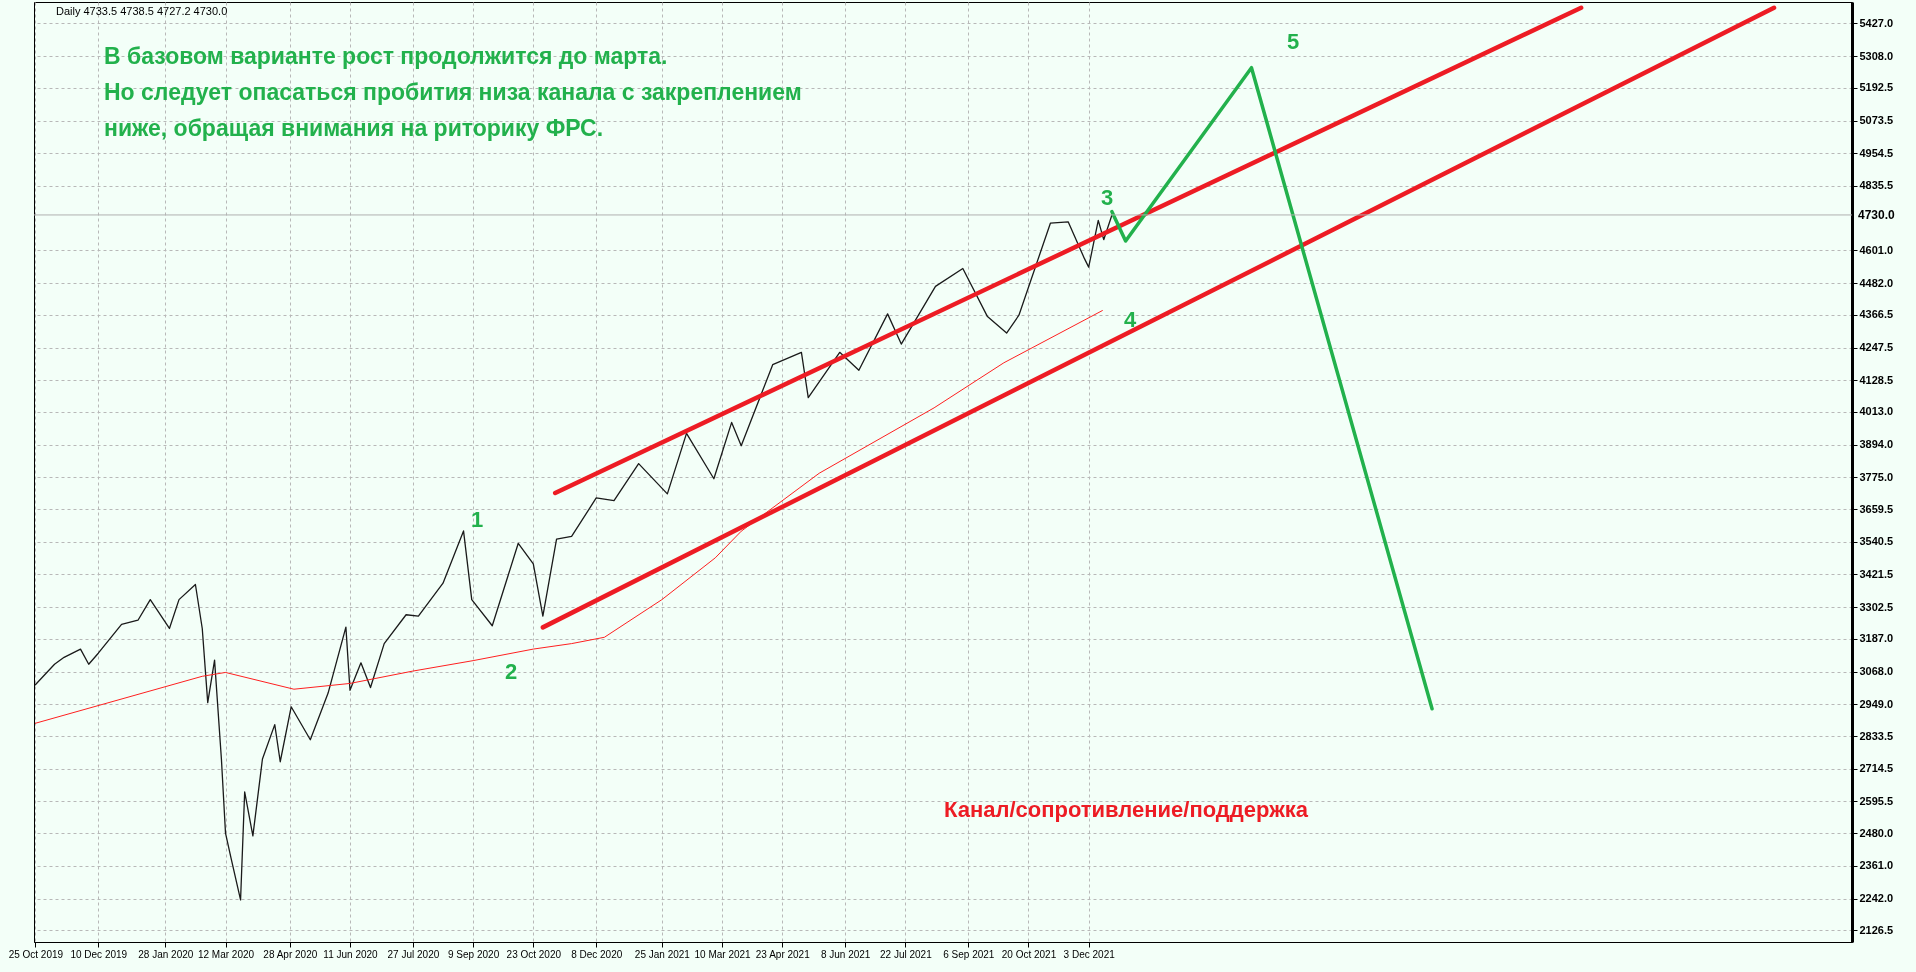 The height and width of the screenshot is (972, 1916). I want to click on annotation: 2, so click(511, 671).